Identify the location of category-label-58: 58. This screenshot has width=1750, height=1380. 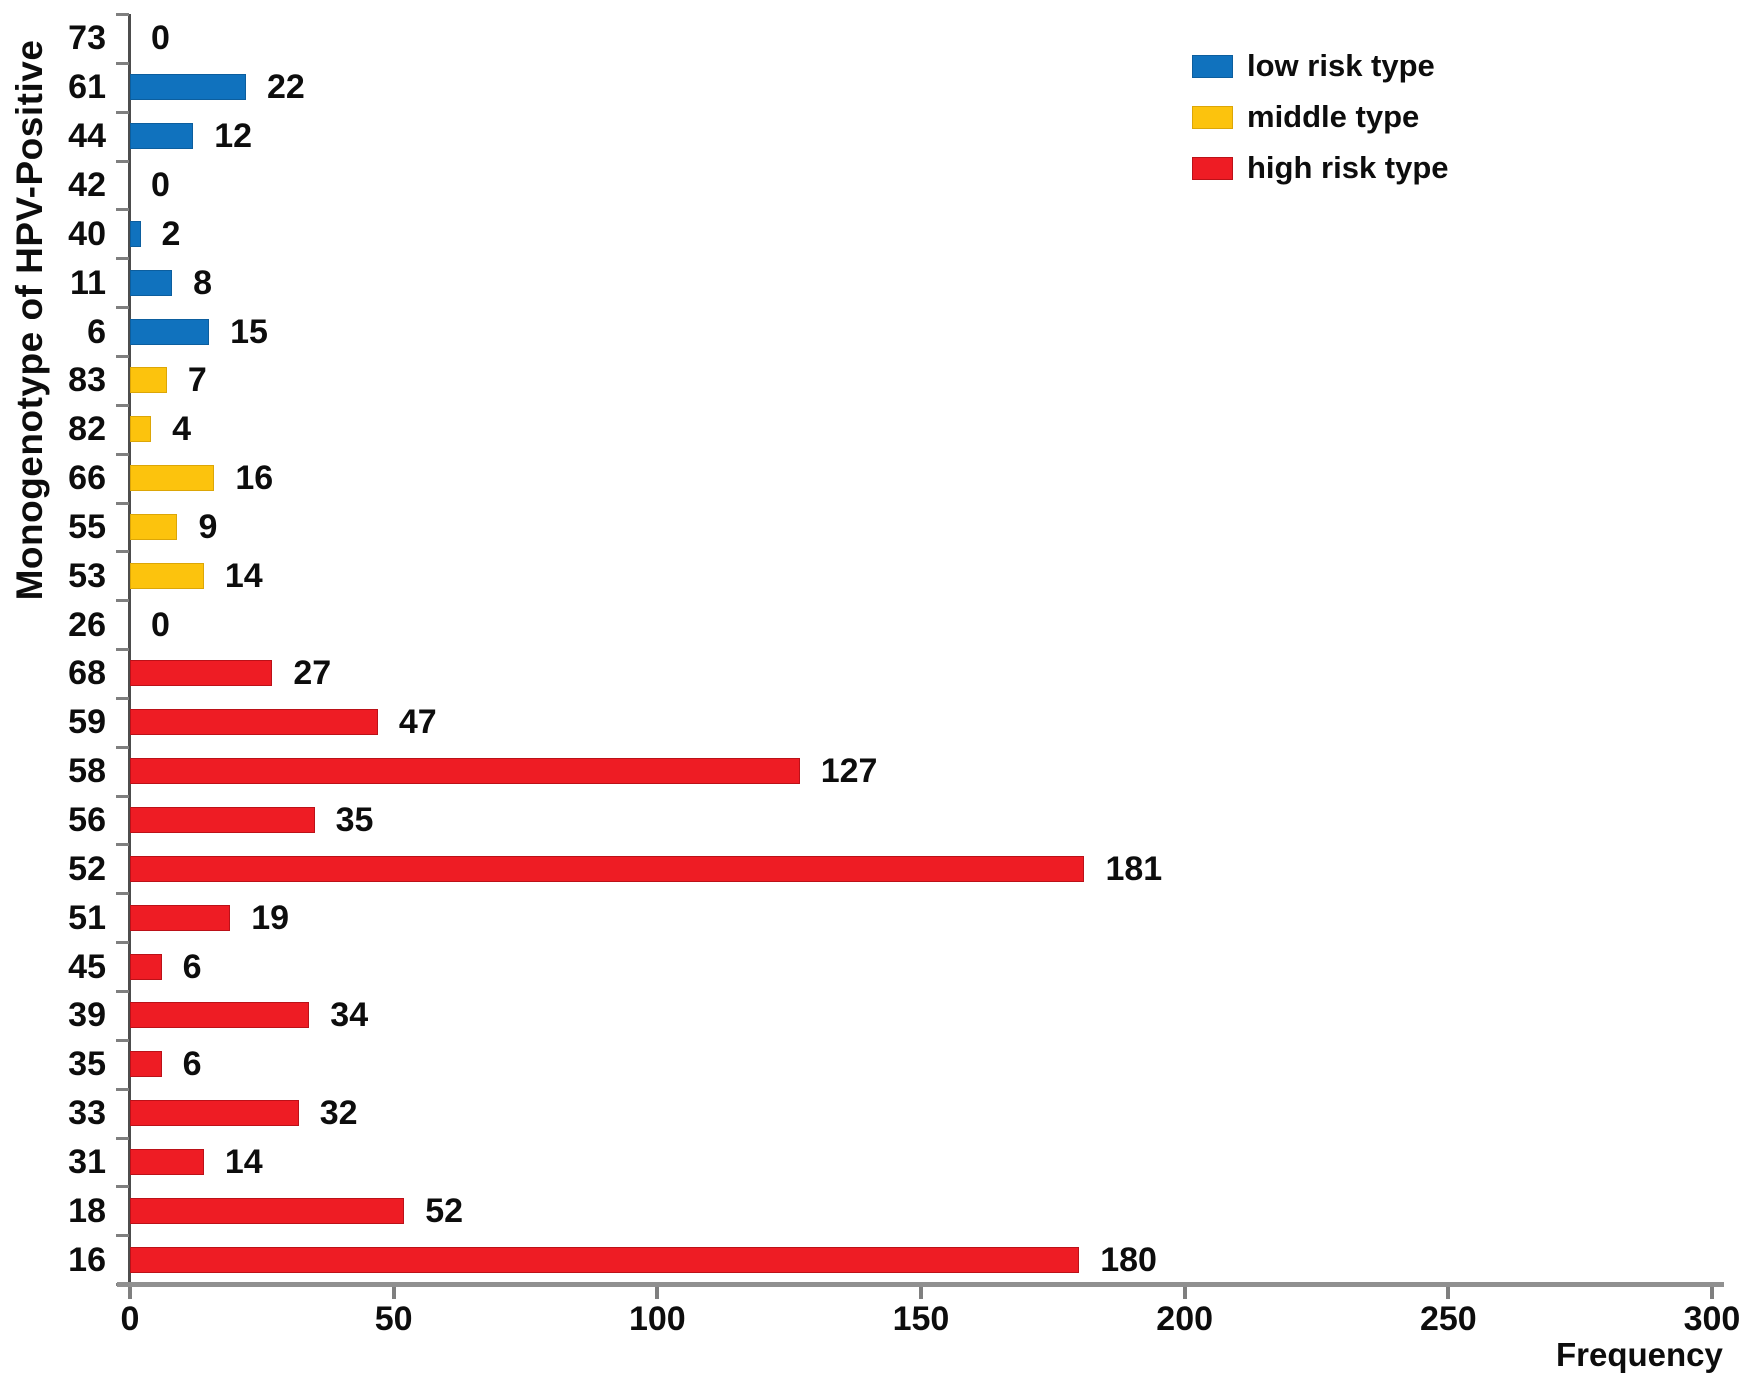
(87, 771).